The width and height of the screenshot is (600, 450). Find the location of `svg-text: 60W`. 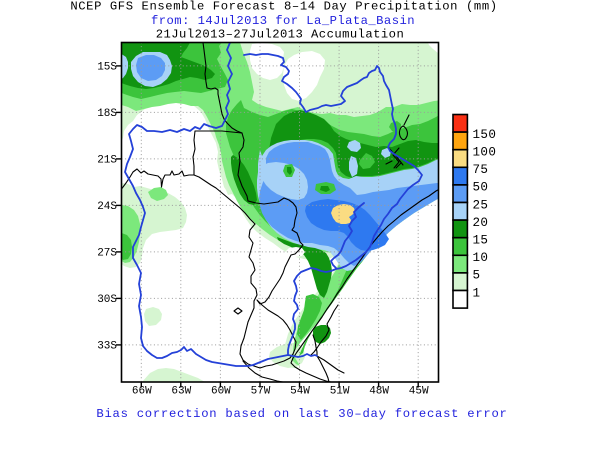

svg-text: 60W is located at coordinates (221, 392).